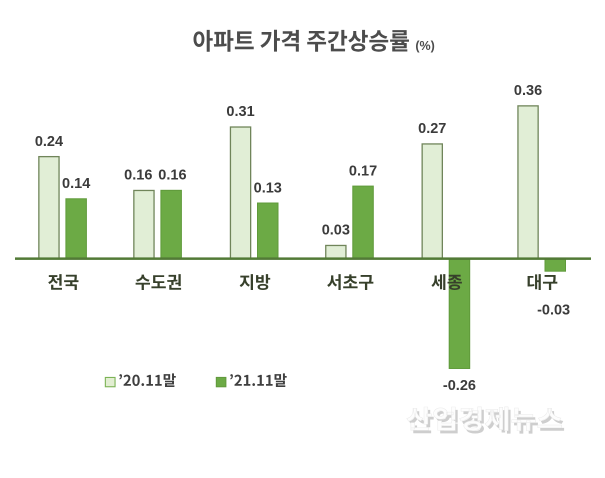 This screenshot has width=605, height=478. What do you see at coordinates (76, 184) in the screenshot?
I see `svg-text: 0.14` at bounding box center [76, 184].